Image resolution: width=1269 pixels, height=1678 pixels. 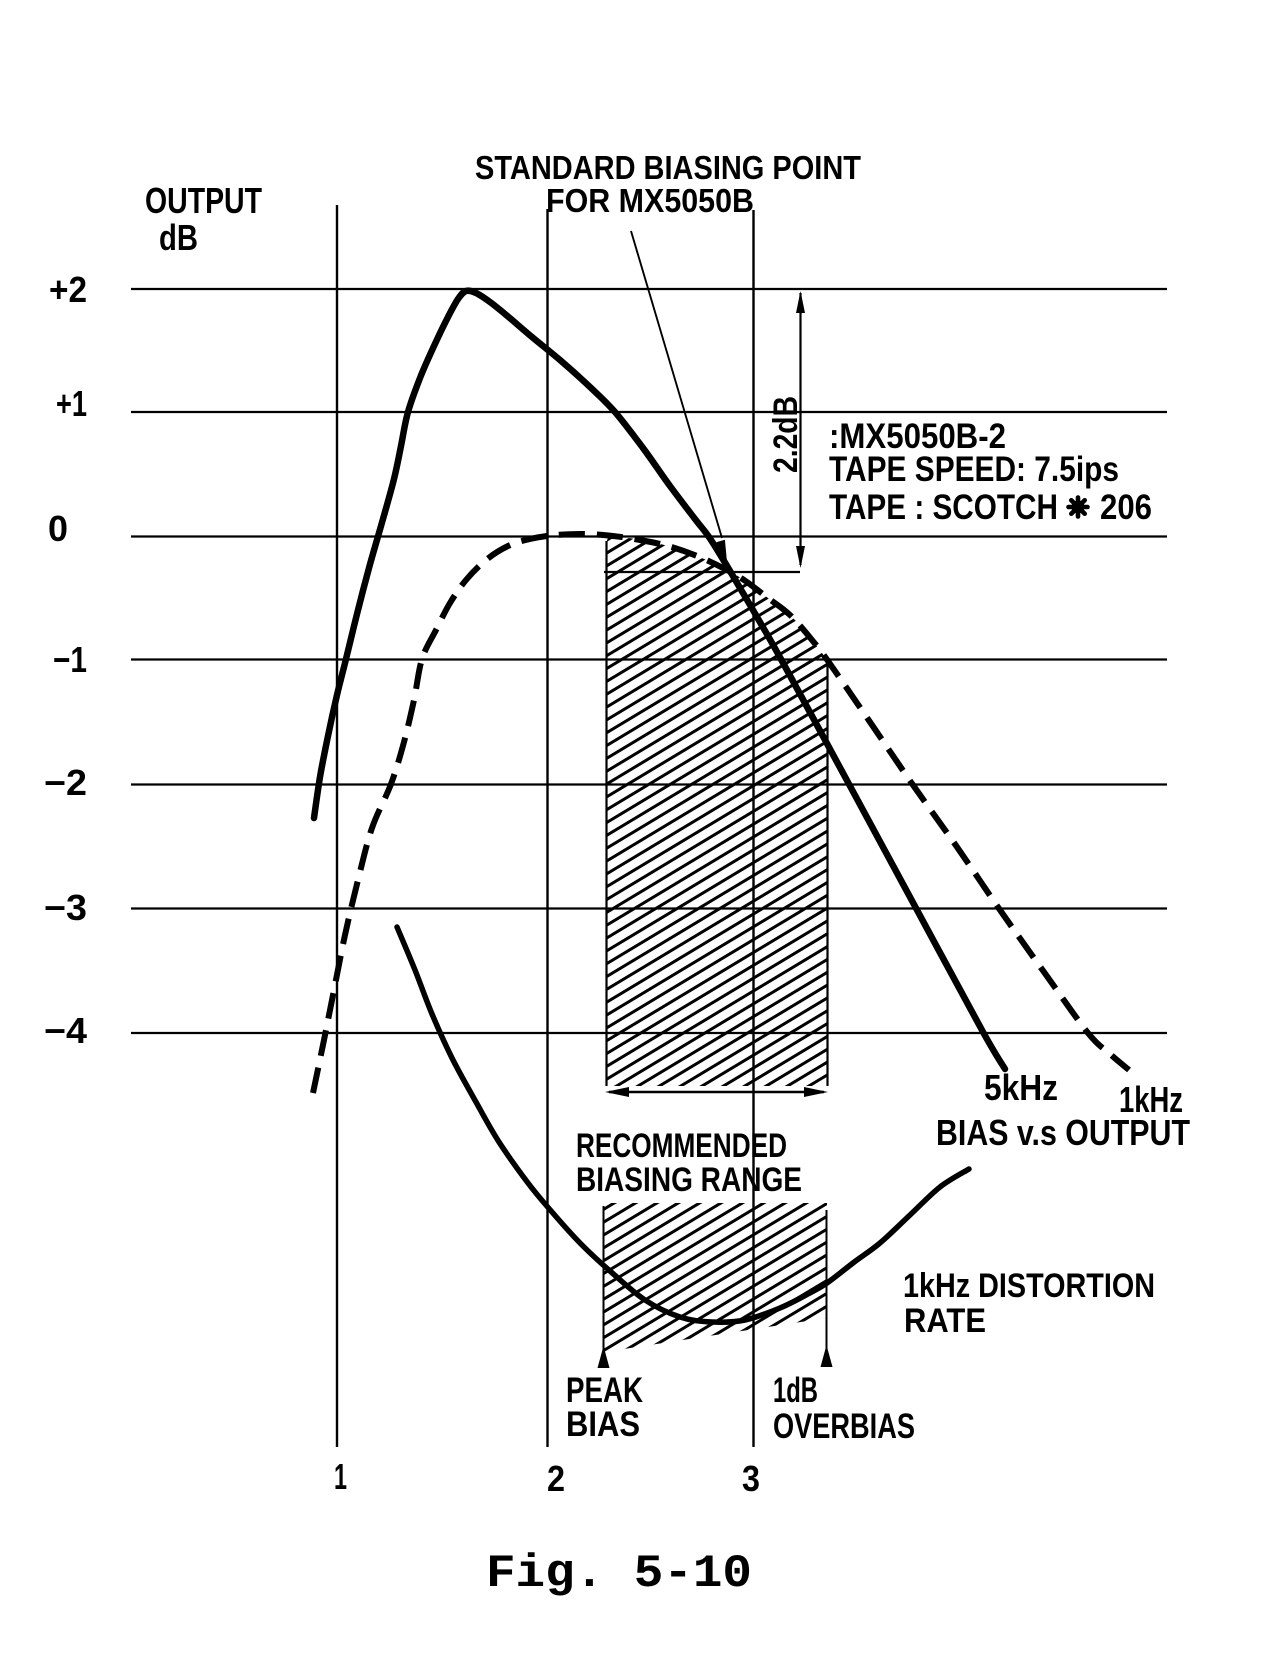 I want to click on svg-text: OUTPUT, so click(x=203, y=200).